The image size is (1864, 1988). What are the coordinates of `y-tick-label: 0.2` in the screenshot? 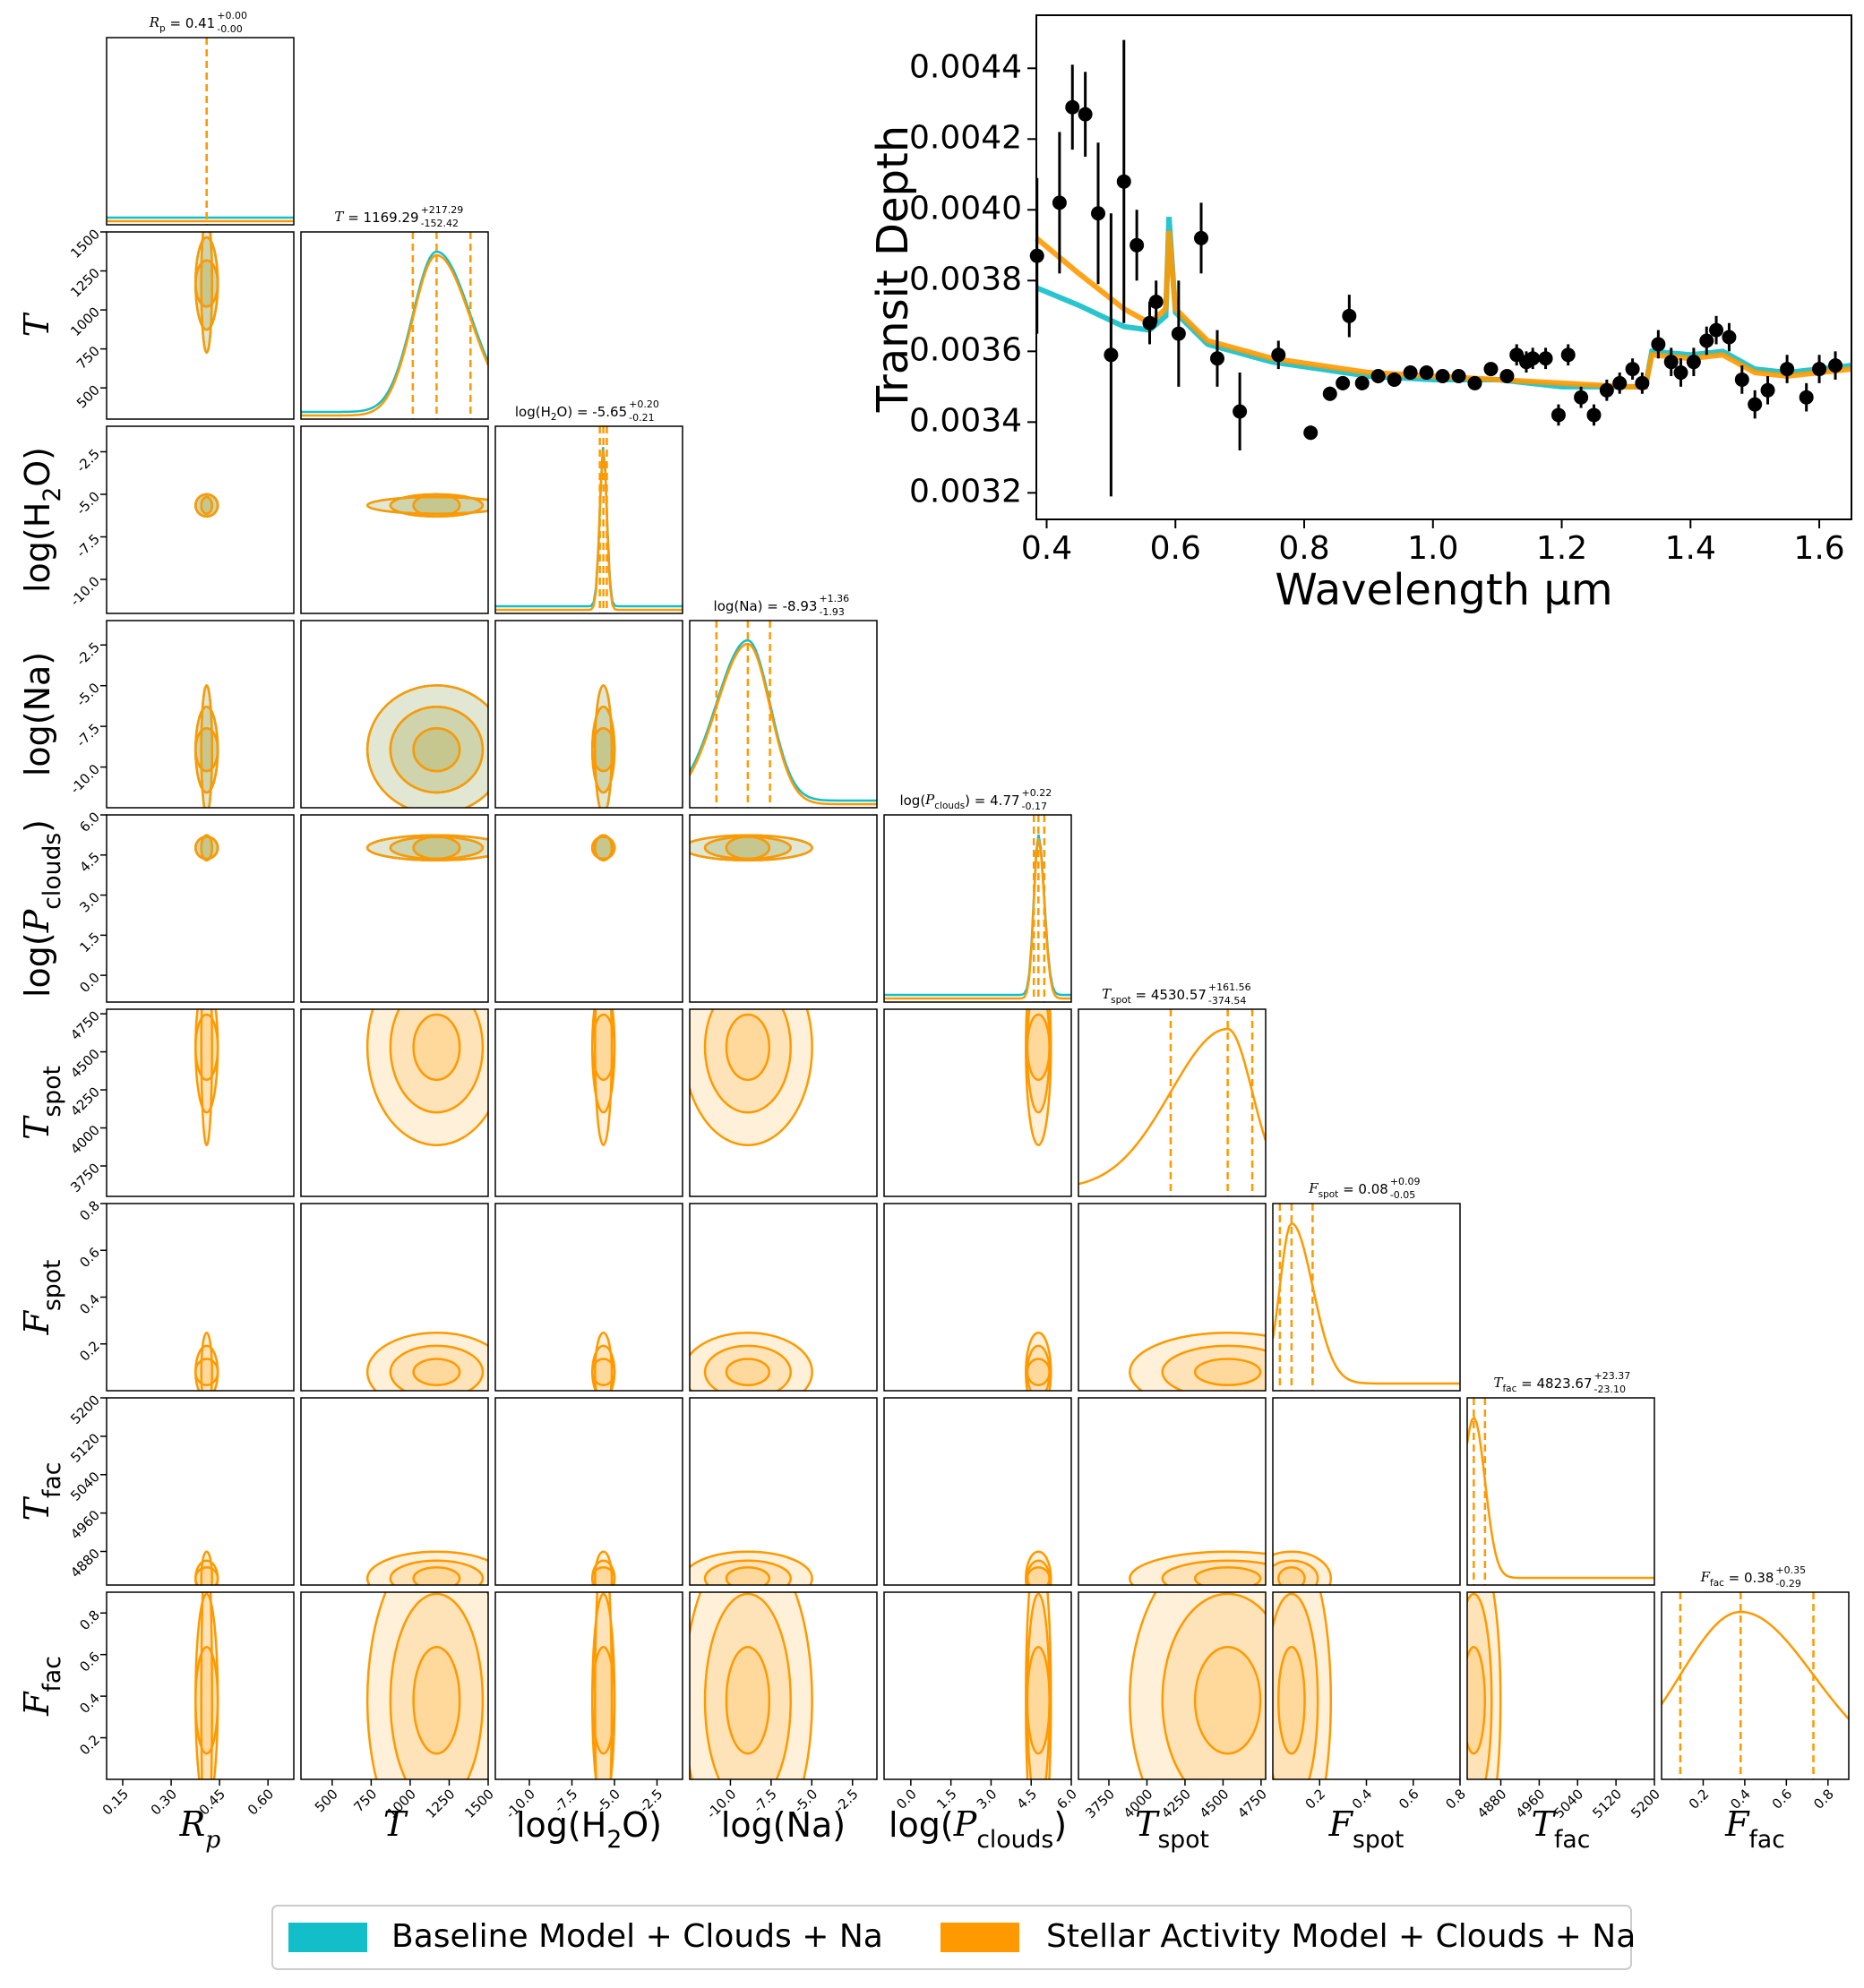 It's located at (90, 1352).